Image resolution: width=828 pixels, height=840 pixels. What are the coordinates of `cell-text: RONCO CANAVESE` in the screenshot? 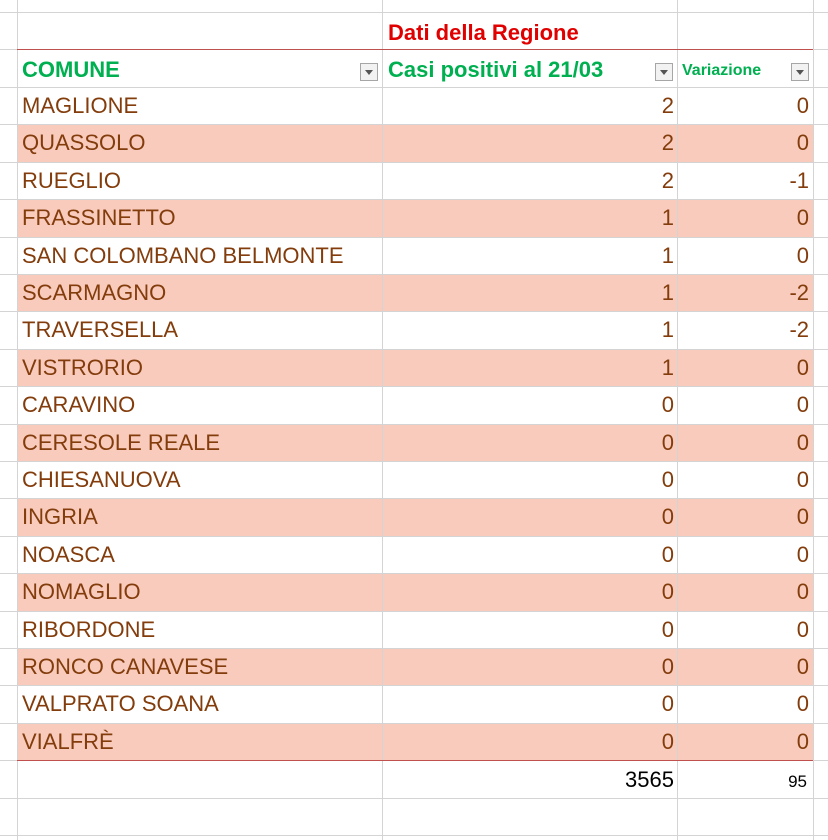 It's located at (125, 666).